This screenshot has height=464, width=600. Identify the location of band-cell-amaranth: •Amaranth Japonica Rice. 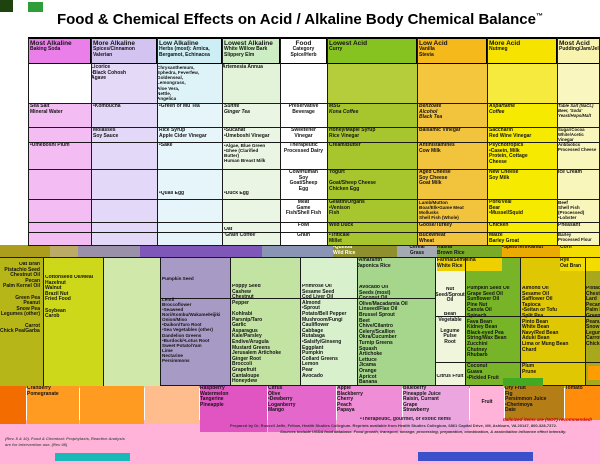
(396, 264).